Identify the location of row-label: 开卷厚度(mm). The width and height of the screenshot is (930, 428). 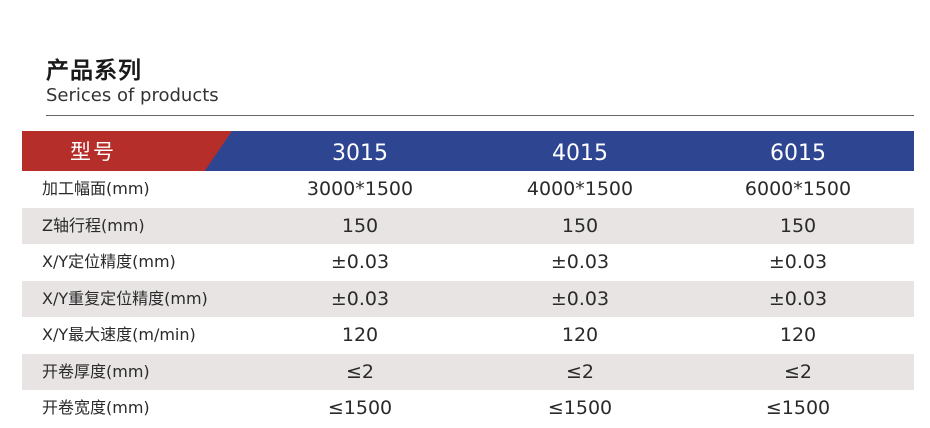
(96, 371).